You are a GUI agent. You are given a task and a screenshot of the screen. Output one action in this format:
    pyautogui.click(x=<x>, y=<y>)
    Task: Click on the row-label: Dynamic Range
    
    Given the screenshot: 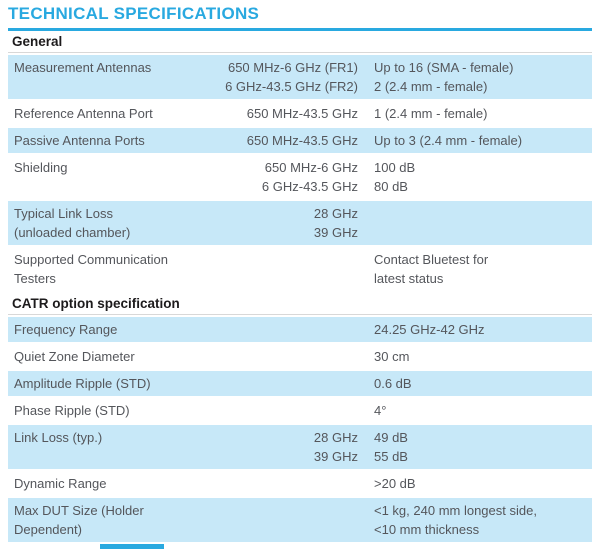 What is the action you would take?
    pyautogui.click(x=108, y=483)
    